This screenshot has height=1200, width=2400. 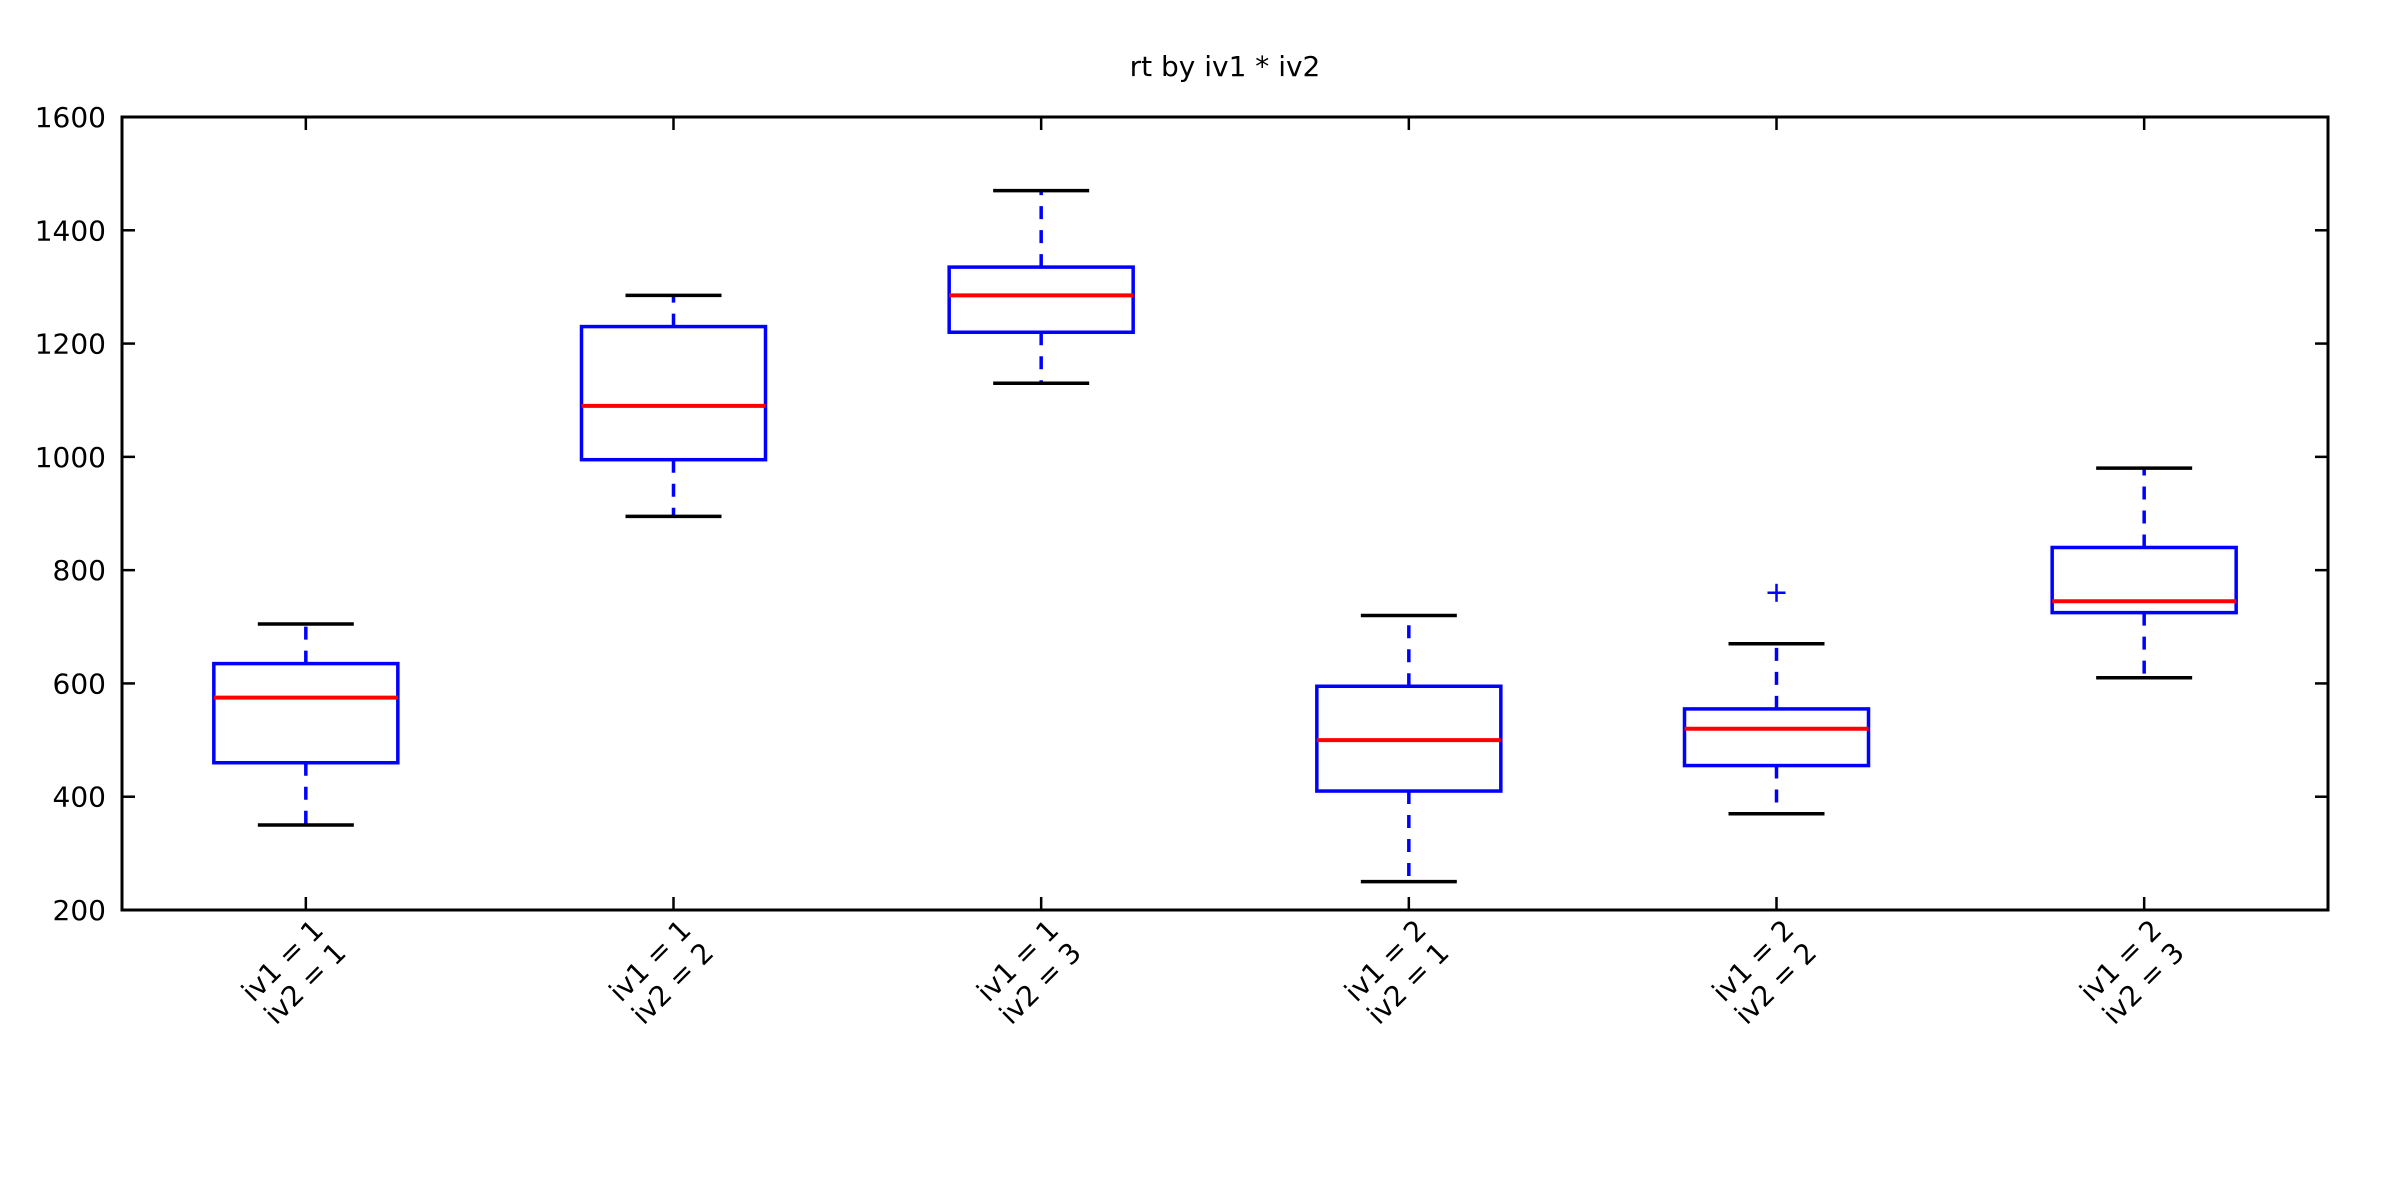 I want to click on flier-marker, so click(x=1776, y=592).